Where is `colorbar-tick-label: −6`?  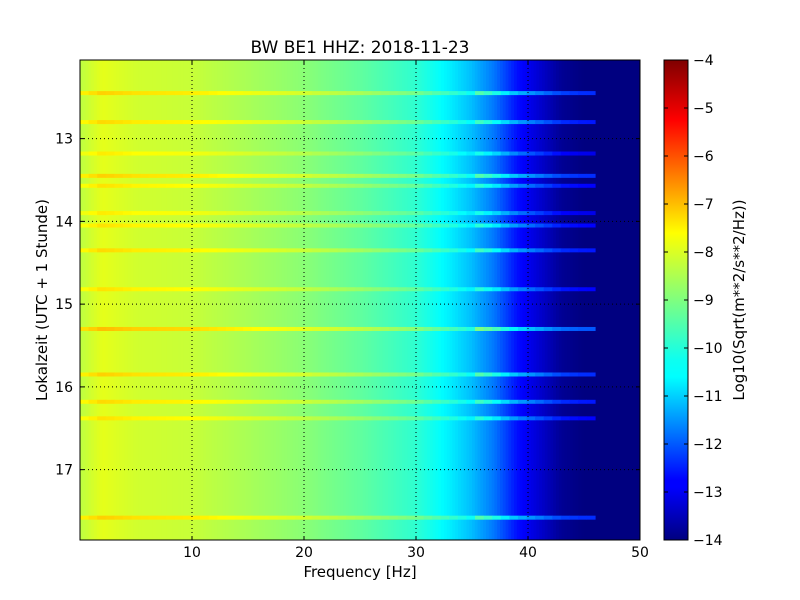 colorbar-tick-label: −6 is located at coordinates (703, 157).